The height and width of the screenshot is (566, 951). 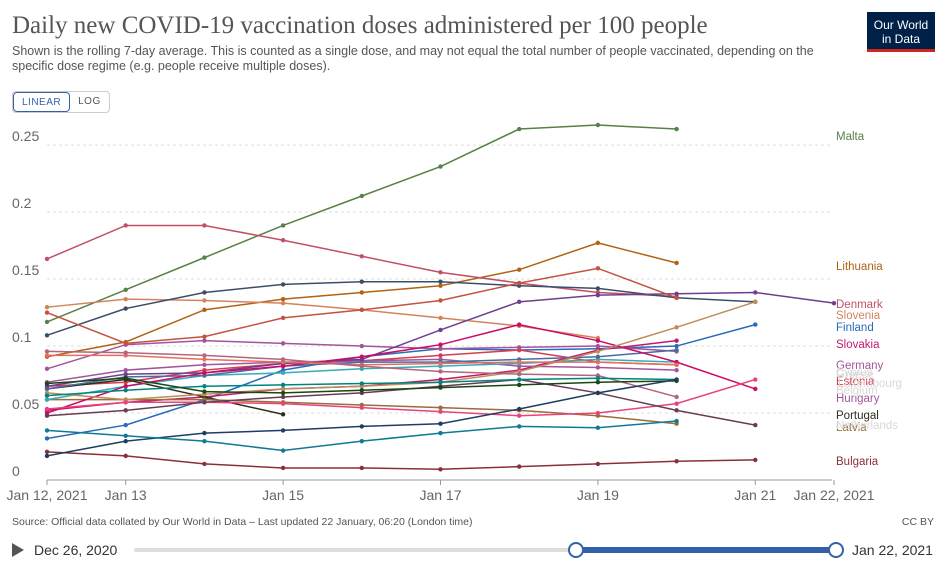 I want to click on log-scale-button: LOG, so click(x=89, y=101).